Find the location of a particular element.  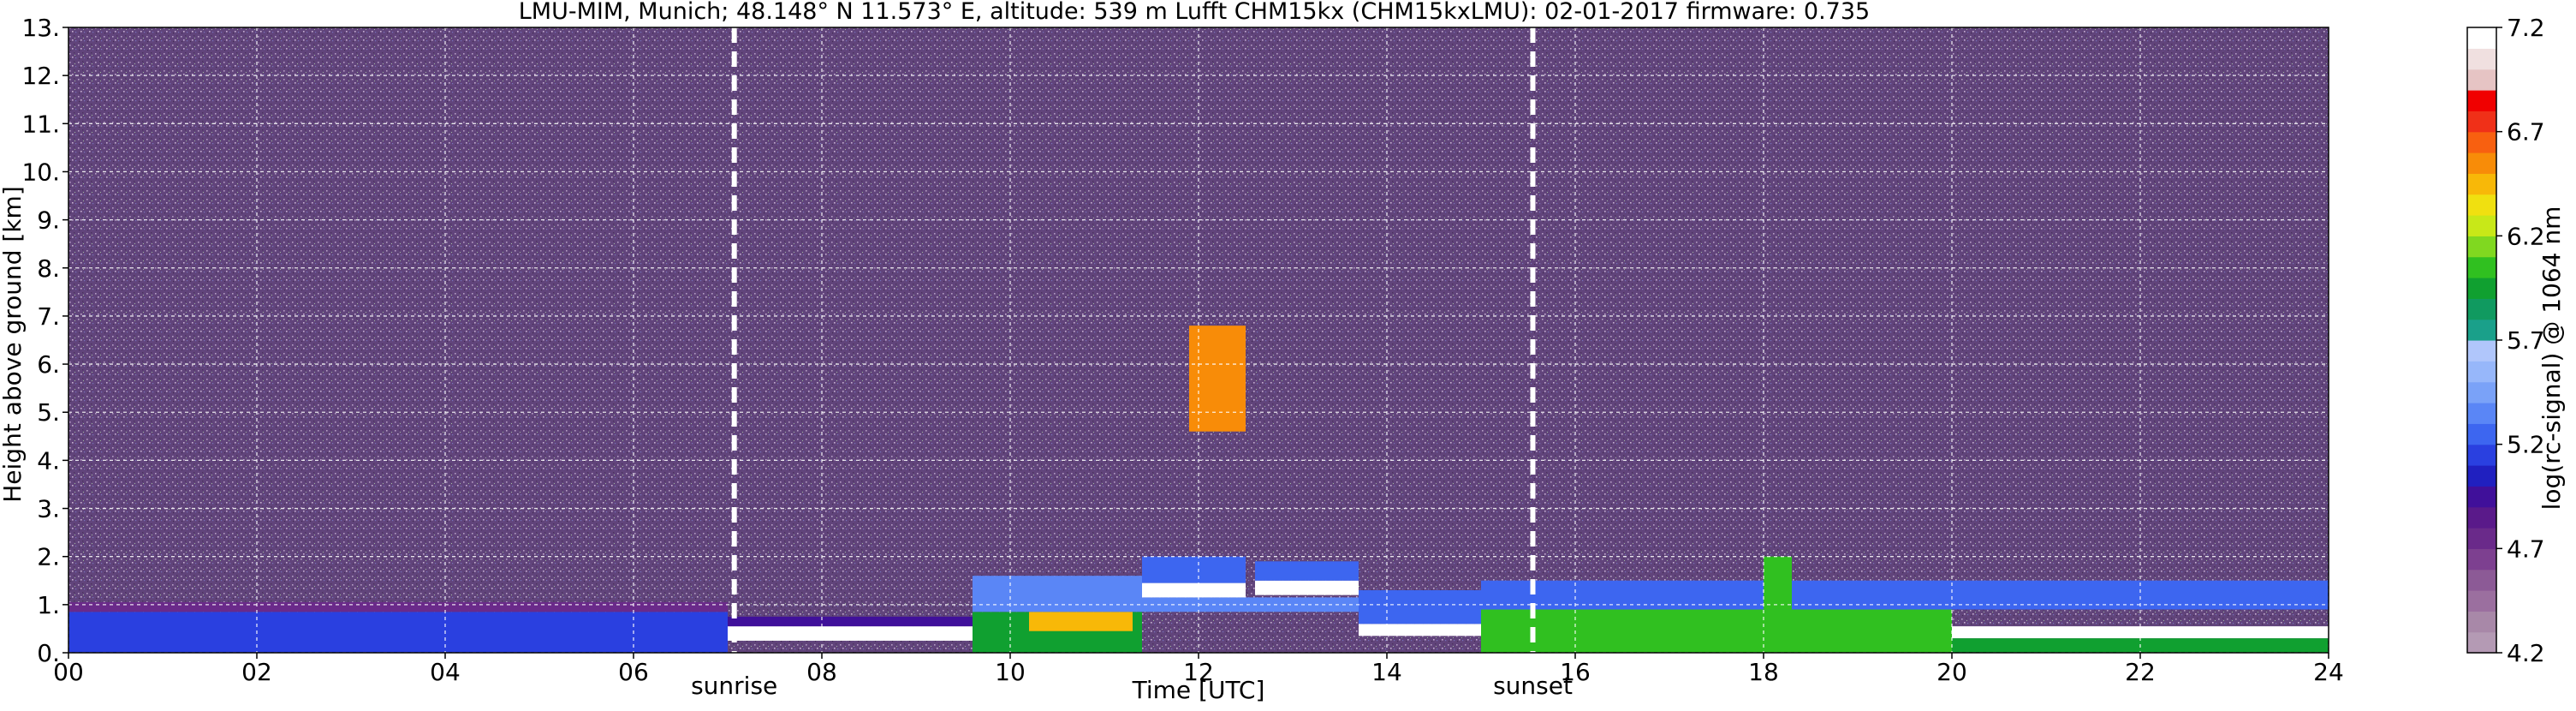

x-tick-label: 06 is located at coordinates (633, 672).